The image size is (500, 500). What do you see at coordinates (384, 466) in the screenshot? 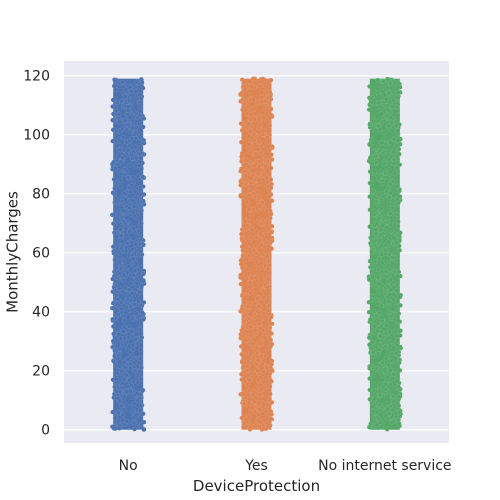
I see `x-tick-label: No internet service` at bounding box center [384, 466].